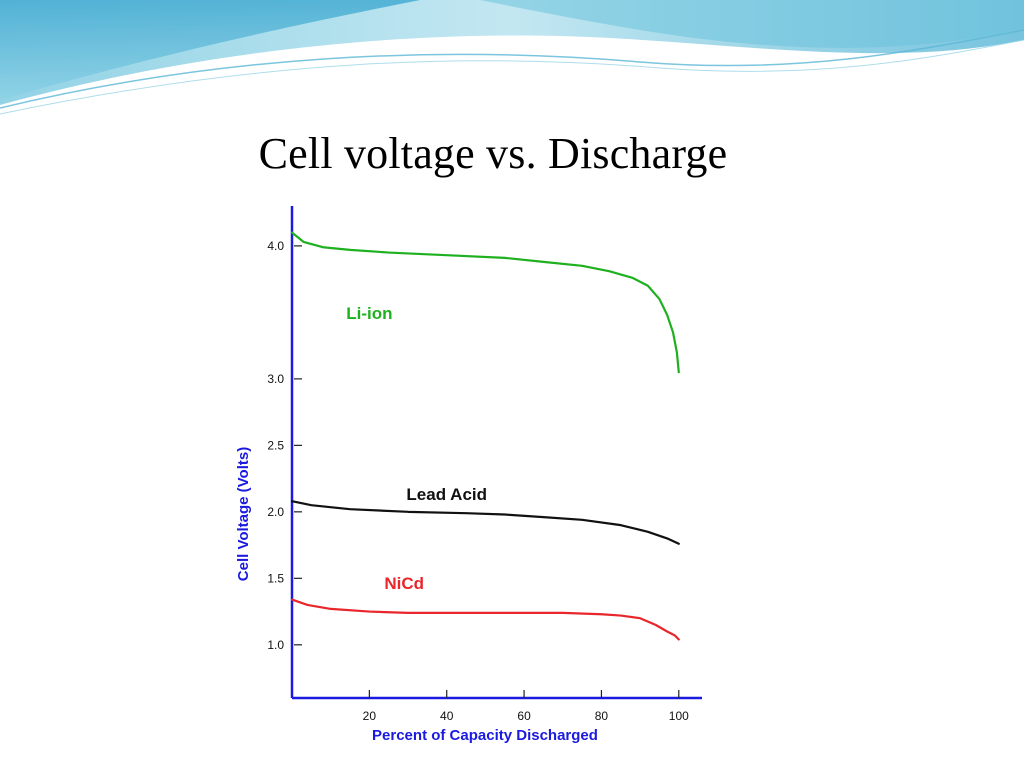 Image resolution: width=1024 pixels, height=768 pixels. Describe the element at coordinates (447, 716) in the screenshot. I see `x-tick-label: 40` at that location.